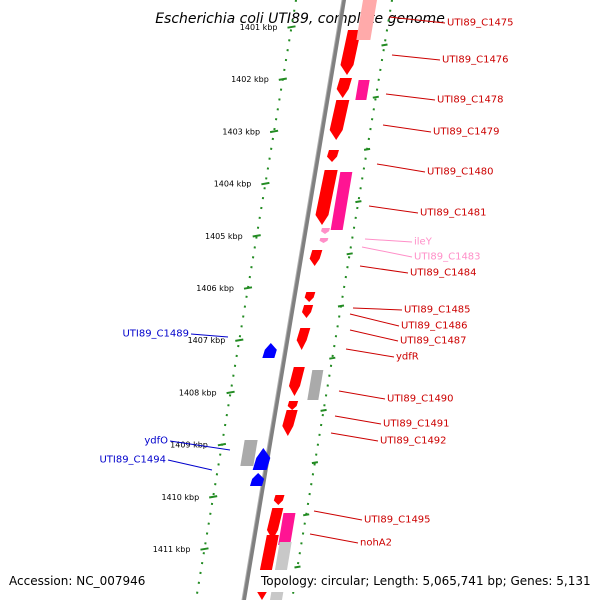 The image size is (600, 600). What do you see at coordinates (198, 392) in the screenshot?
I see `kbp-tick-label: 1408 kbp` at bounding box center [198, 392].